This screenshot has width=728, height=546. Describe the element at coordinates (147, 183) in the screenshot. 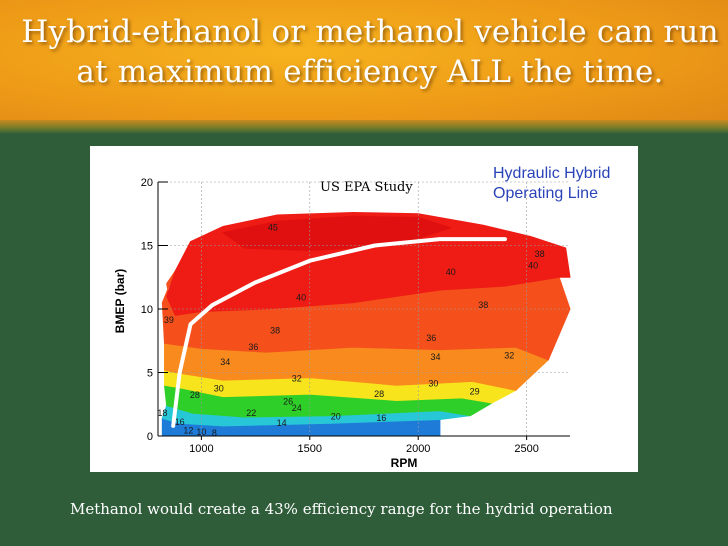

I see `y-tick-label: 20` at that location.